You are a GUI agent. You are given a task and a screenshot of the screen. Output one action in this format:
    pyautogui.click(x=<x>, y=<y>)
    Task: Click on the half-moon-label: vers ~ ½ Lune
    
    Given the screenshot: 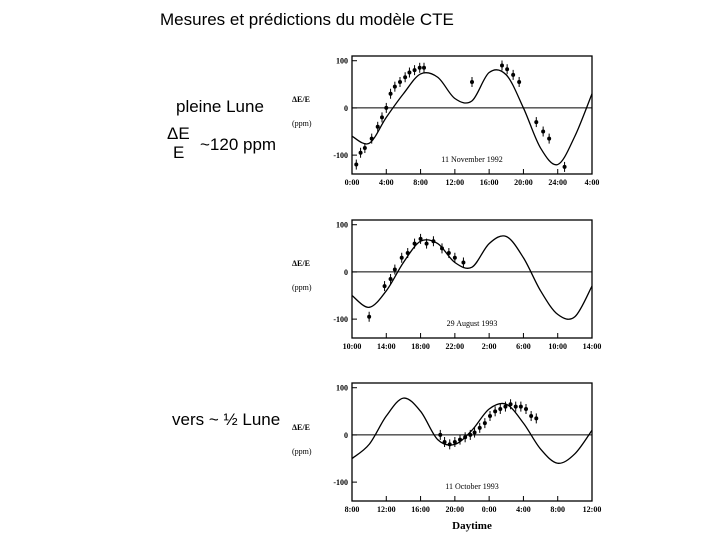 What is the action you would take?
    pyautogui.click(x=226, y=419)
    